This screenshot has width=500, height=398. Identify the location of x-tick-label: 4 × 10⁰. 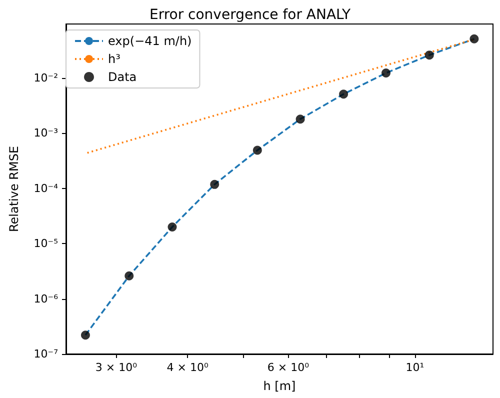
(187, 367).